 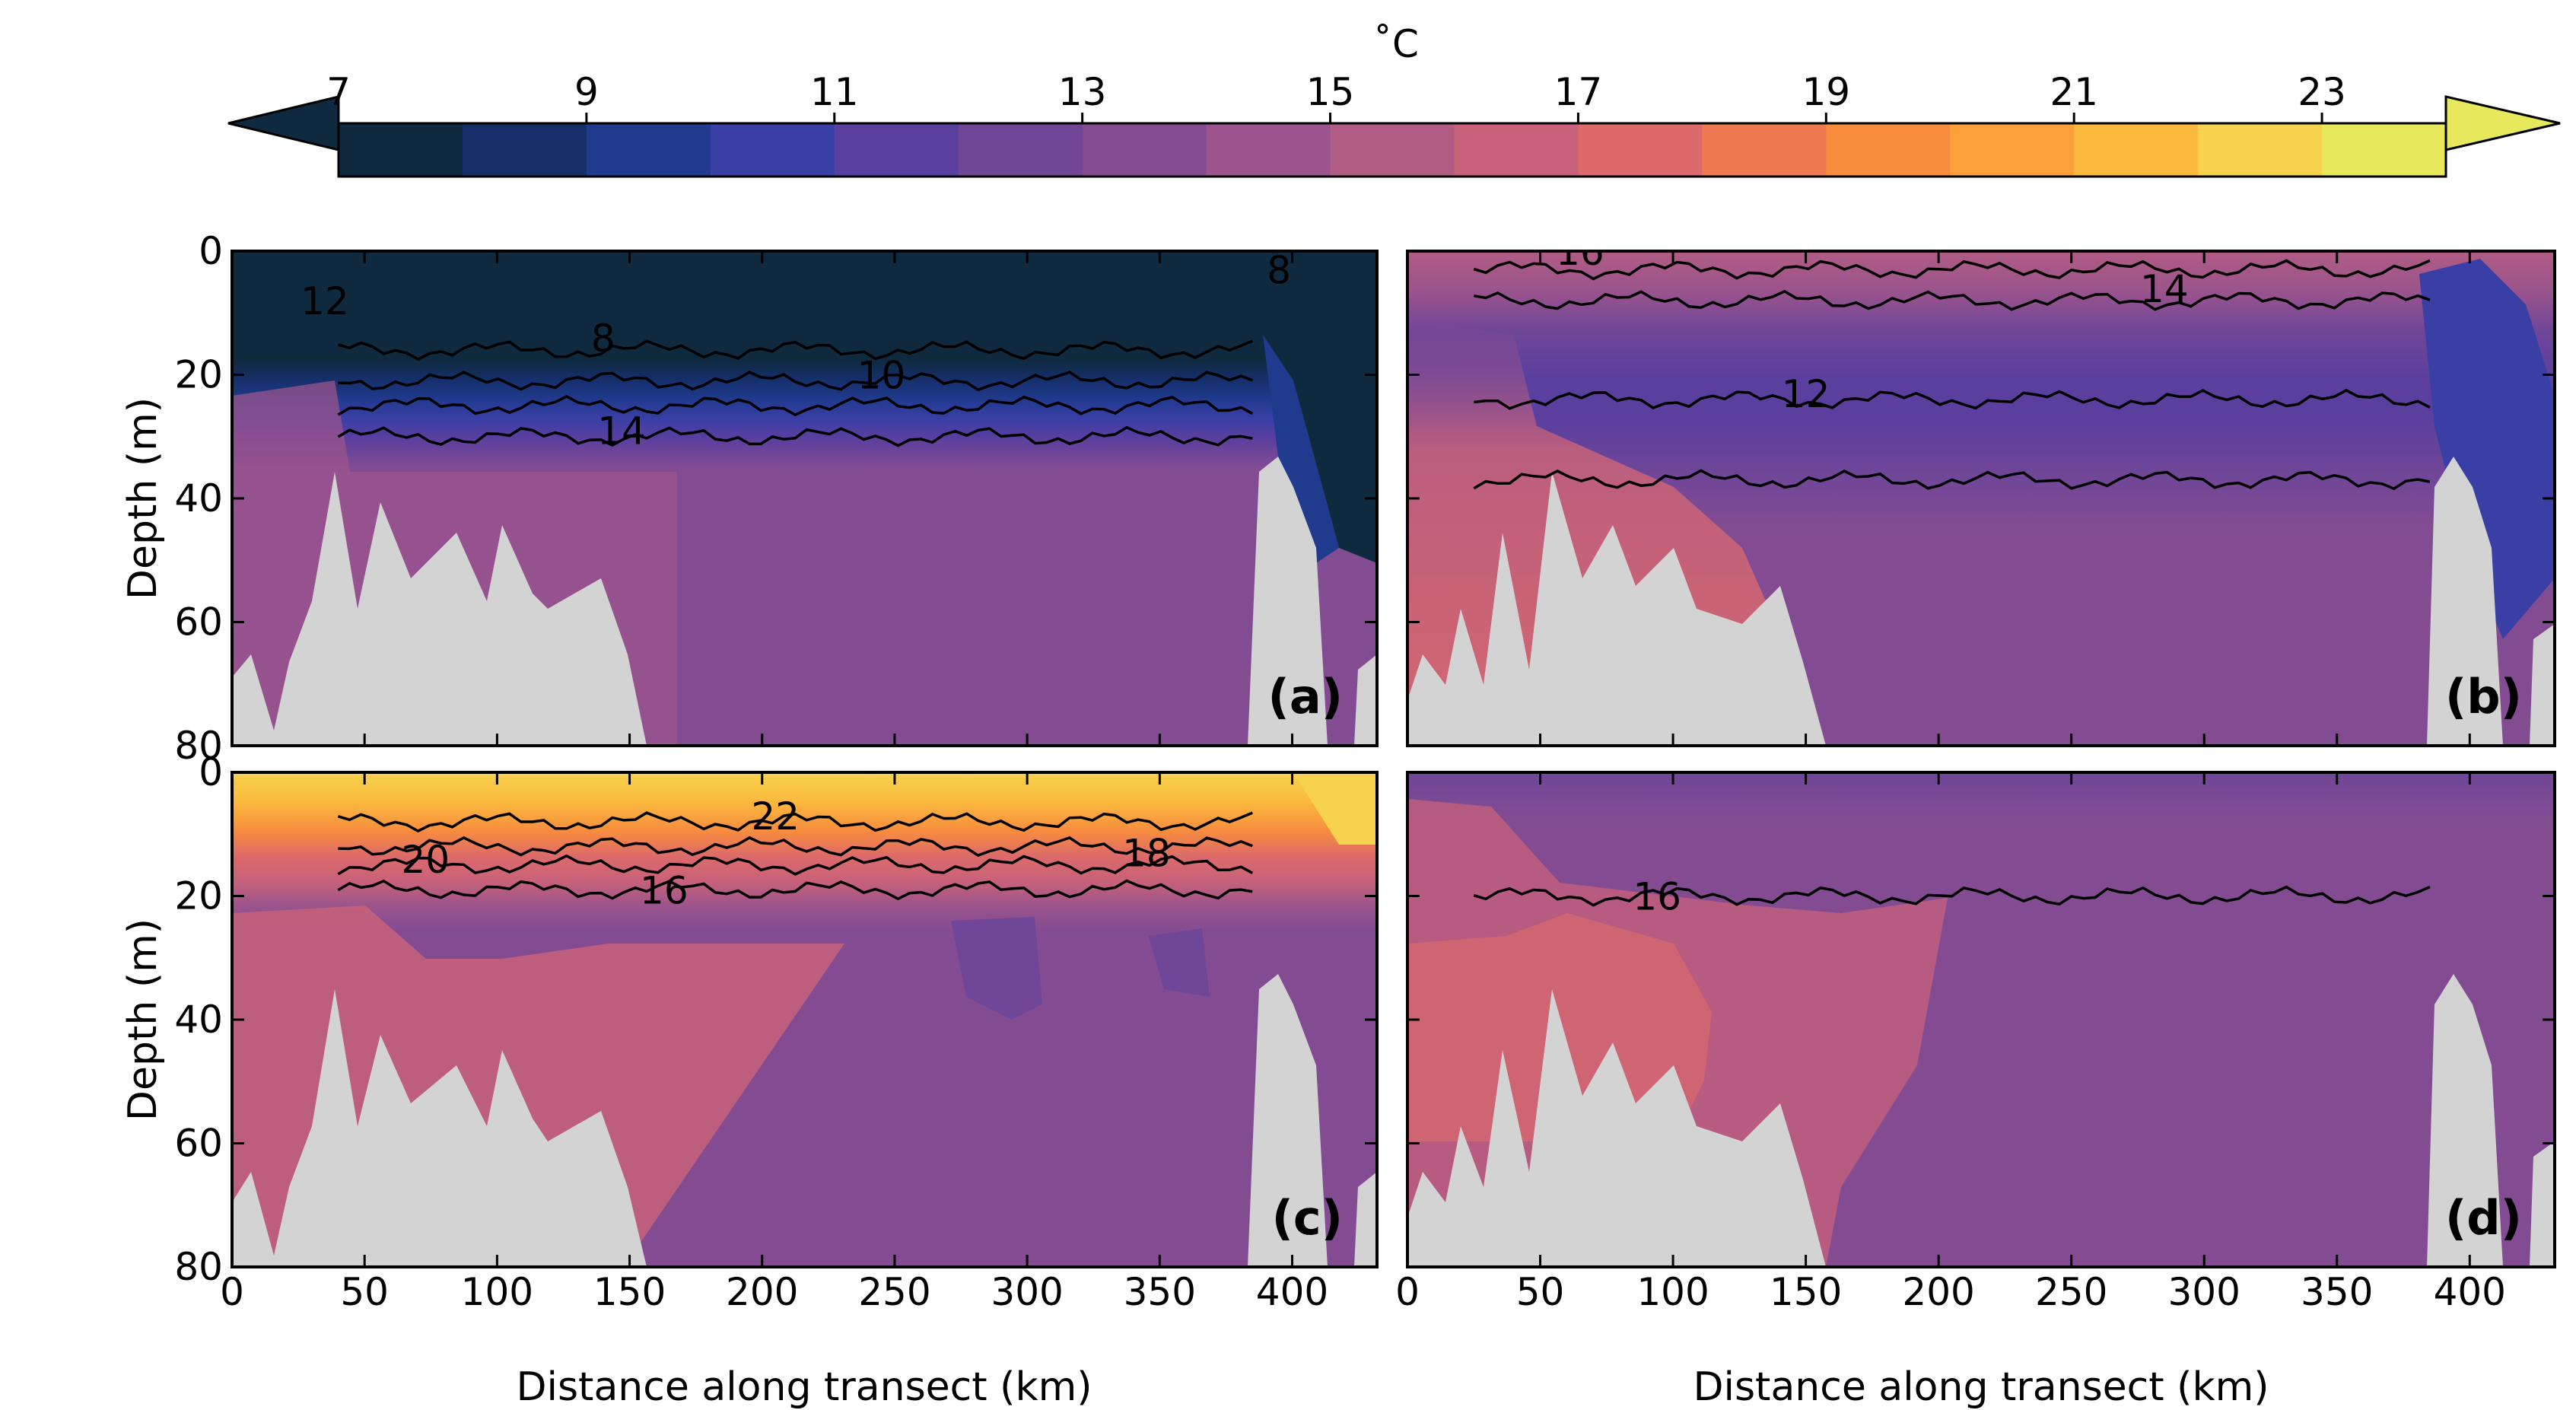 I want to click on panel-a-seafloor-slope, so click(x=1288, y=601).